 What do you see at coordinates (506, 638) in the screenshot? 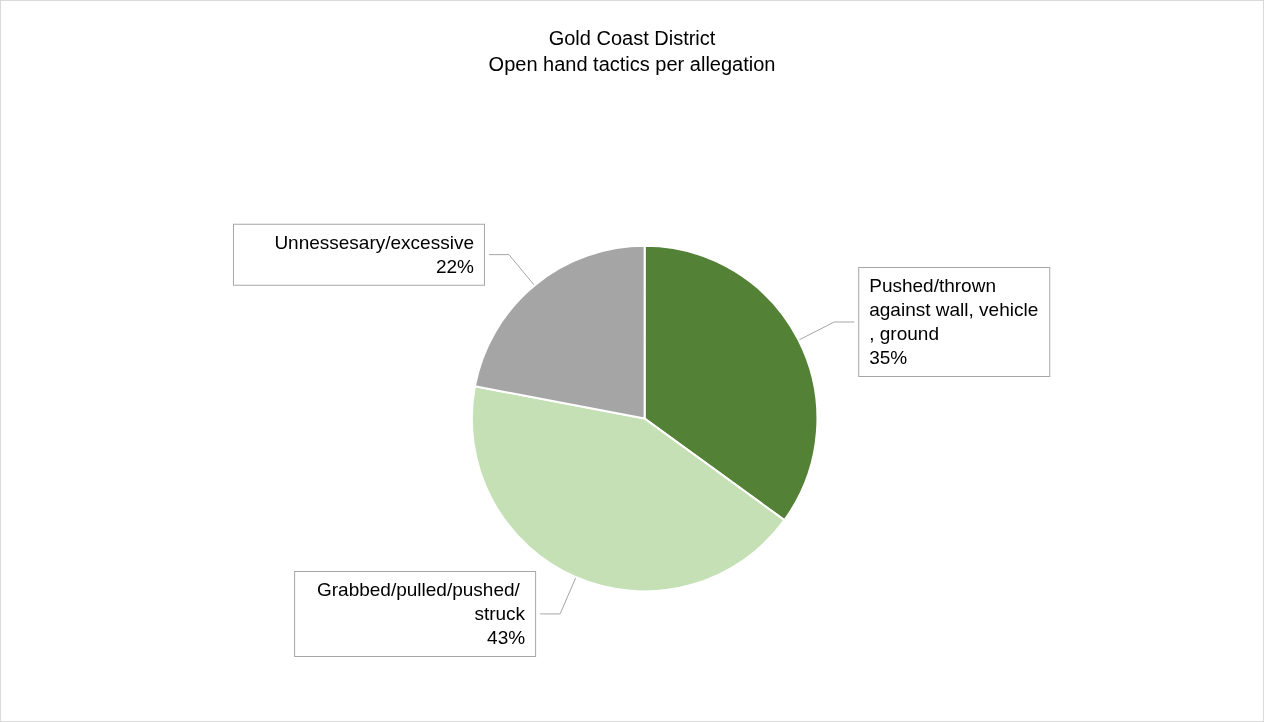
I see `data-label: 43%` at bounding box center [506, 638].